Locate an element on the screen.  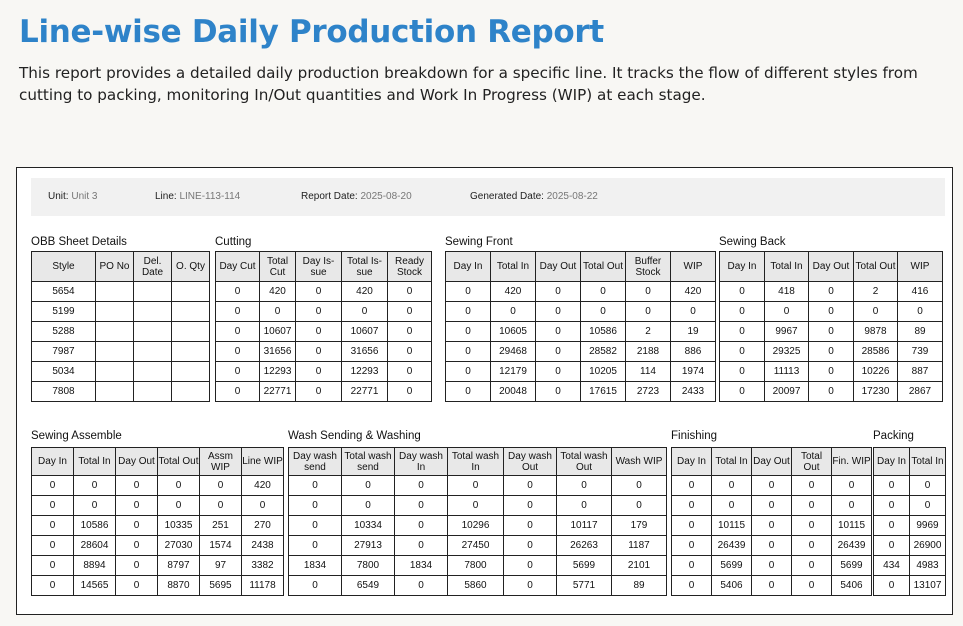
column-header: Line WIP is located at coordinates (262, 461).